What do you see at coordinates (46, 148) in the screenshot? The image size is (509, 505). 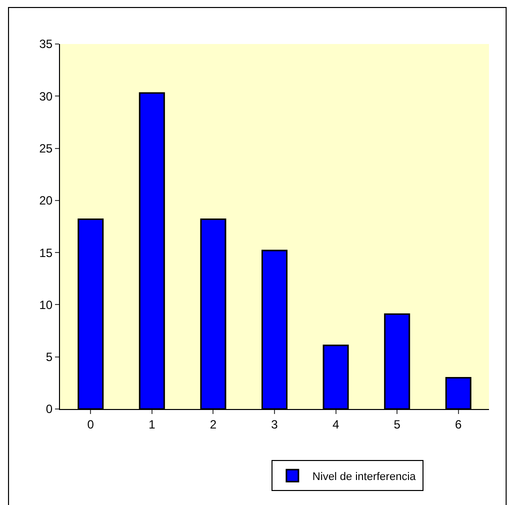 I see `y-tick-label: 25` at bounding box center [46, 148].